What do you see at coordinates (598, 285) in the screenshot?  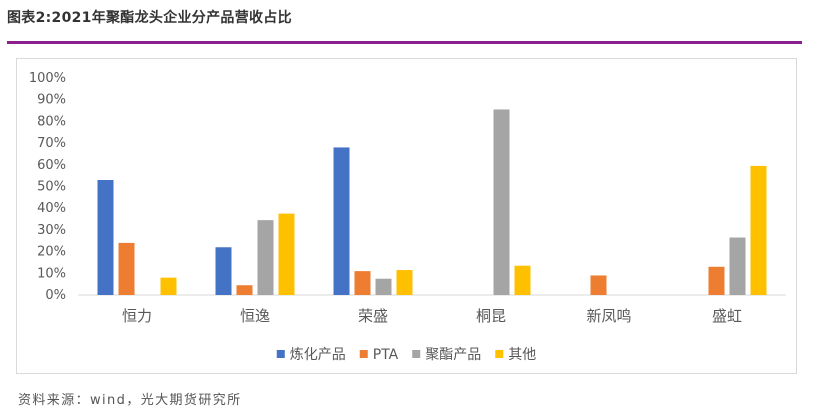 I see `bar-PTA-新凤鸣` at bounding box center [598, 285].